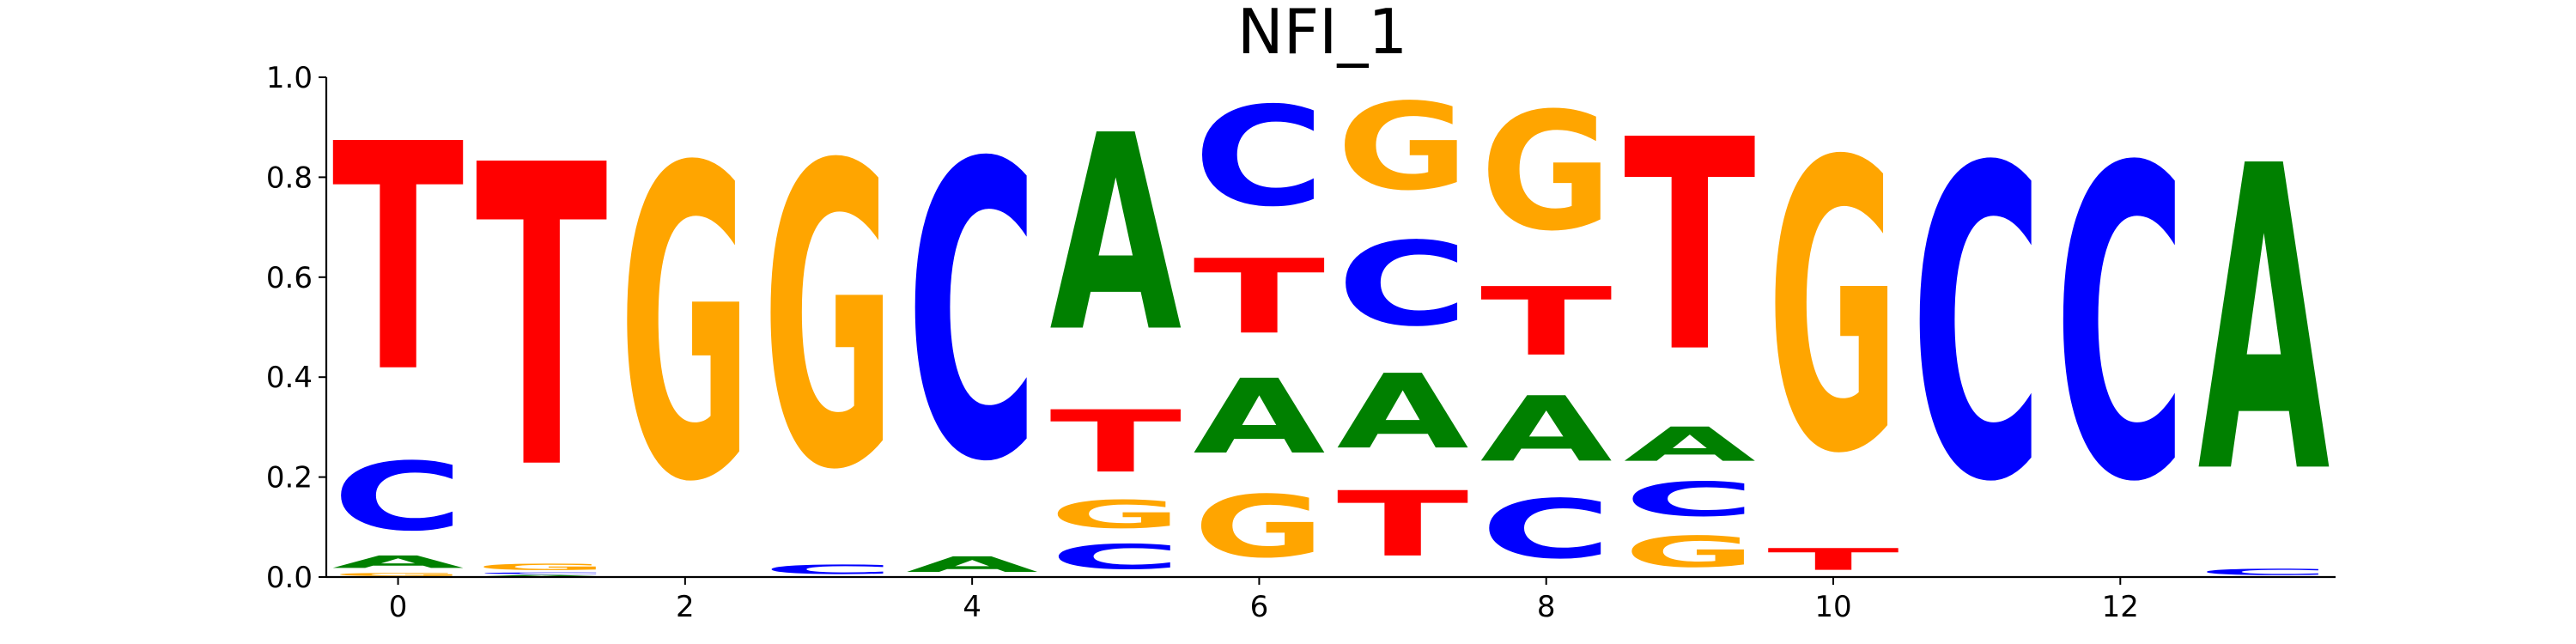 This screenshot has width=2576, height=644. Describe the element at coordinates (290, 578) in the screenshot. I see `y-tick-label: 0.0` at that location.